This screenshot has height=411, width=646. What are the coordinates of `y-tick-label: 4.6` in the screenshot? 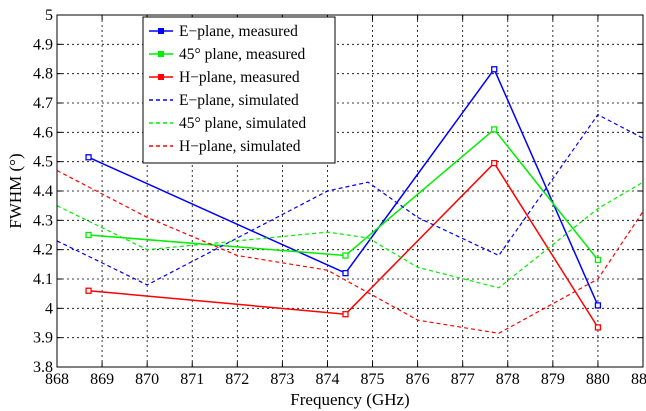 It's located at (43, 132).